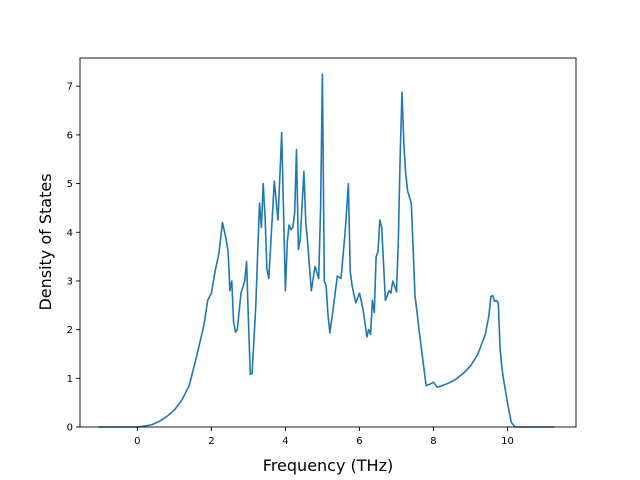  Describe the element at coordinates (324, 437) in the screenshot. I see `x-axis: 0 2 4 6 8 10` at that location.